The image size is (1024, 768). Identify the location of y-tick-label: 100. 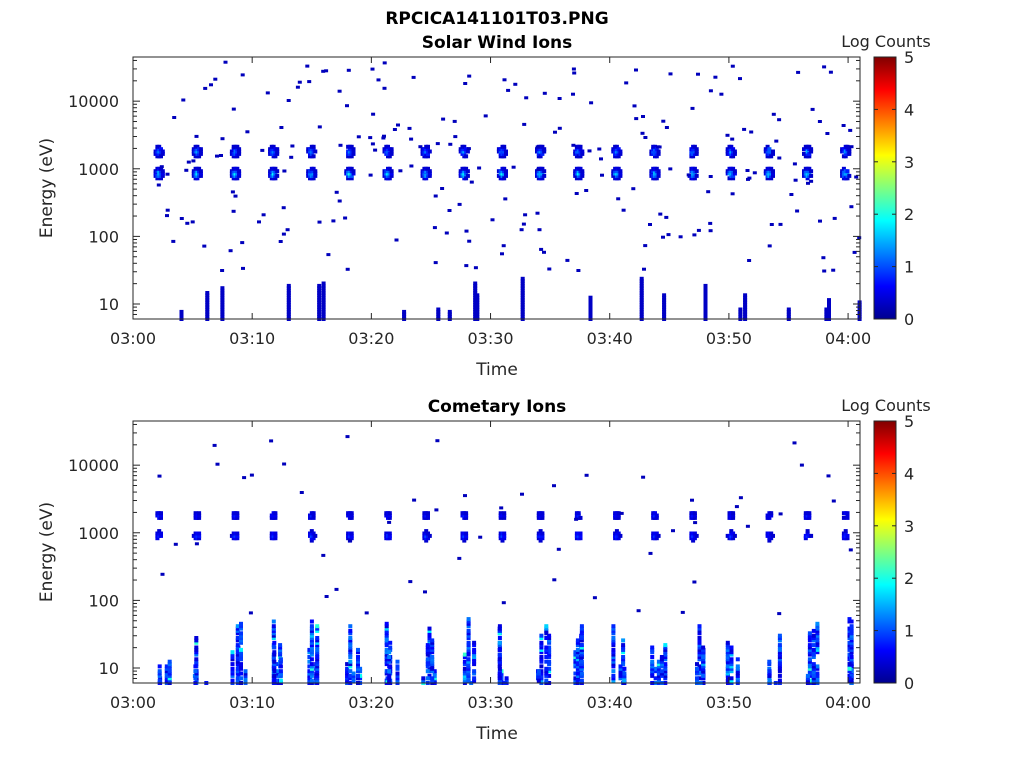
(103, 236).